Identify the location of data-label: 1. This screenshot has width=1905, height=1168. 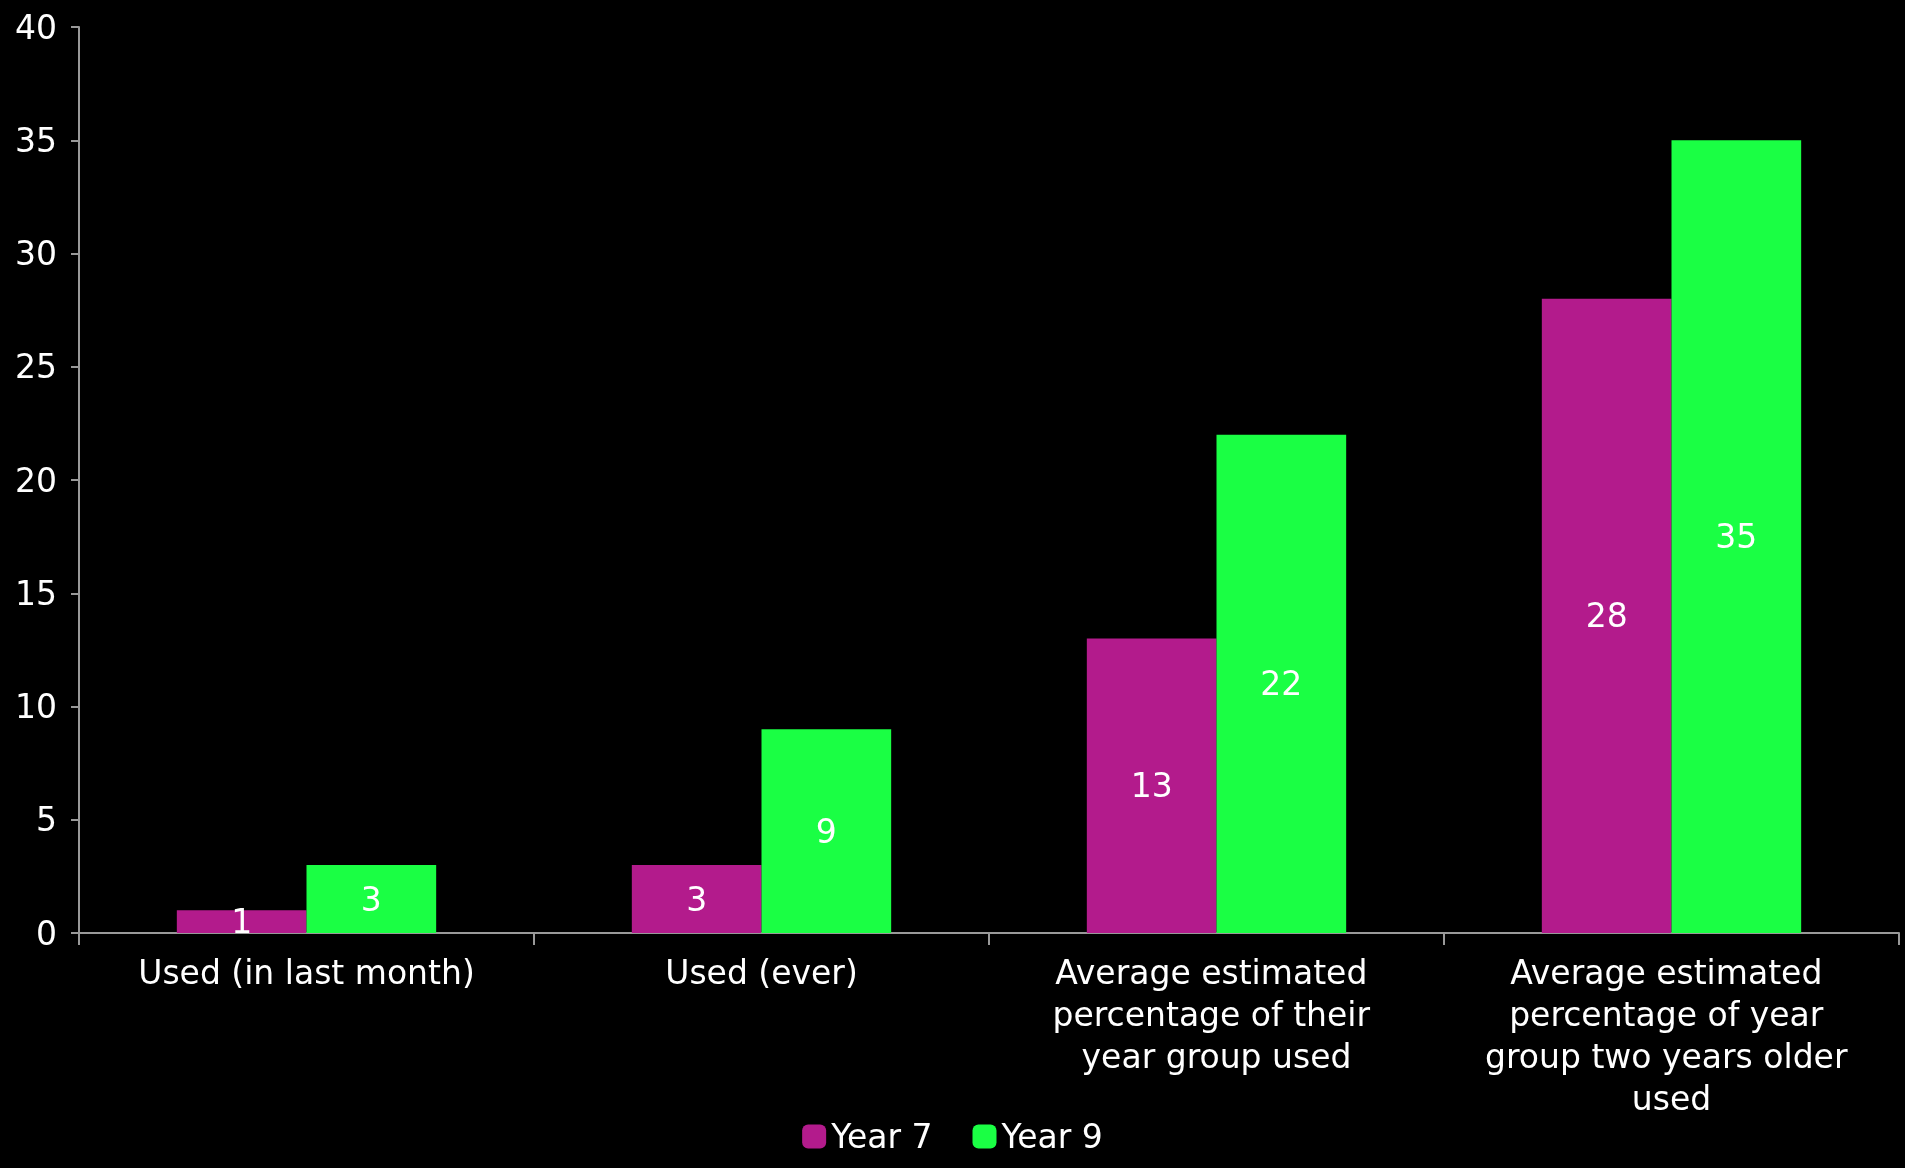
(242, 922).